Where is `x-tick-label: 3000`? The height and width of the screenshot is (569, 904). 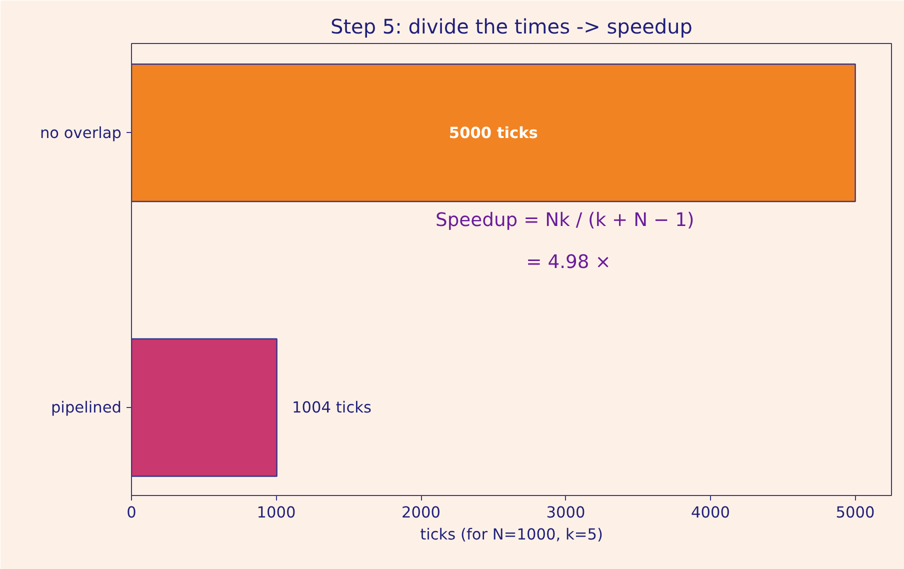 x-tick-label: 3000 is located at coordinates (566, 513).